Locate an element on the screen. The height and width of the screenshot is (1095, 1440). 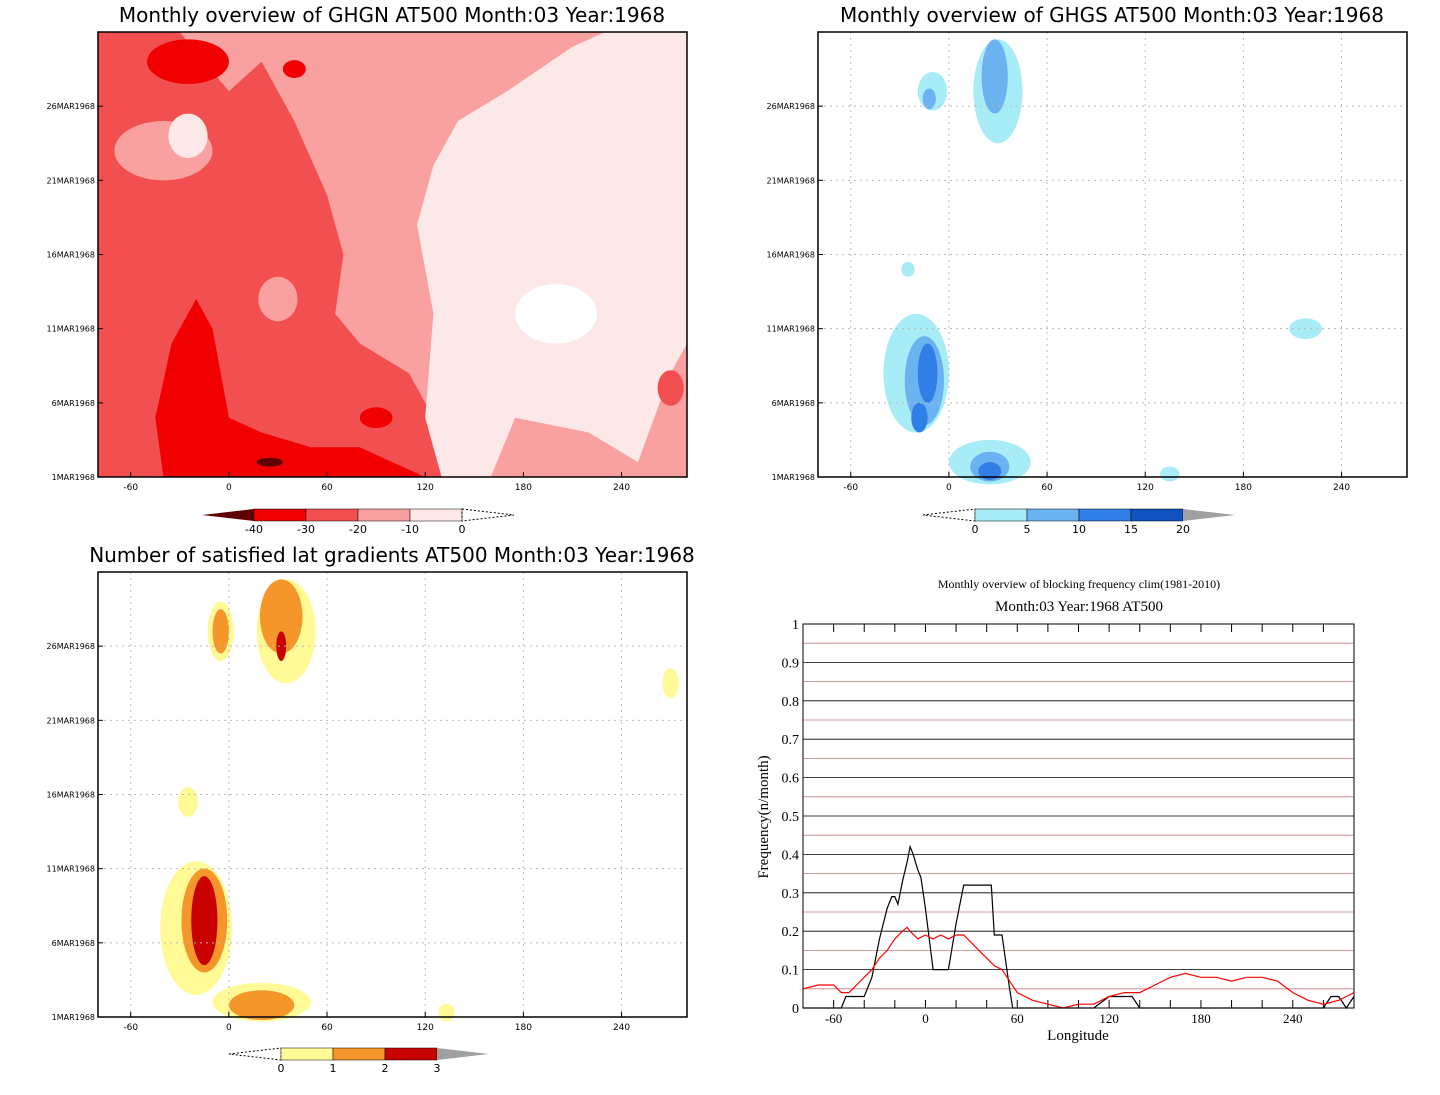
gradients-colorbar: 0 1 2 3 is located at coordinates (358, 1061).